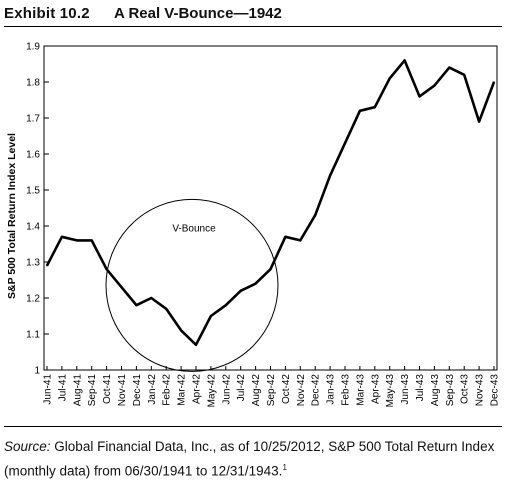 Image resolution: width=508 pixels, height=482 pixels. What do you see at coordinates (198, 13) in the screenshot?
I see `exhibit-title: A Real V-Bounce—1942` at bounding box center [198, 13].